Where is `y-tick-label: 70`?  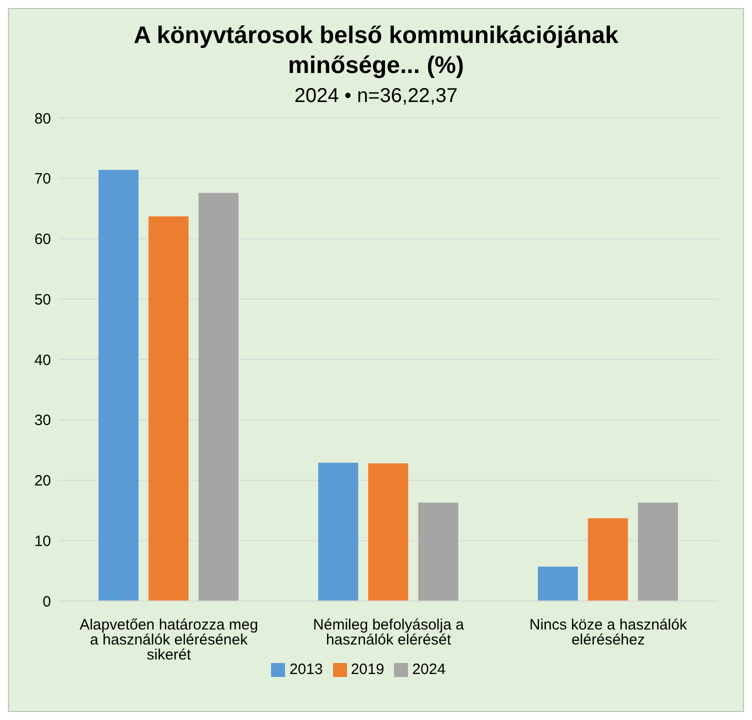 y-tick-label: 70 is located at coordinates (42, 179).